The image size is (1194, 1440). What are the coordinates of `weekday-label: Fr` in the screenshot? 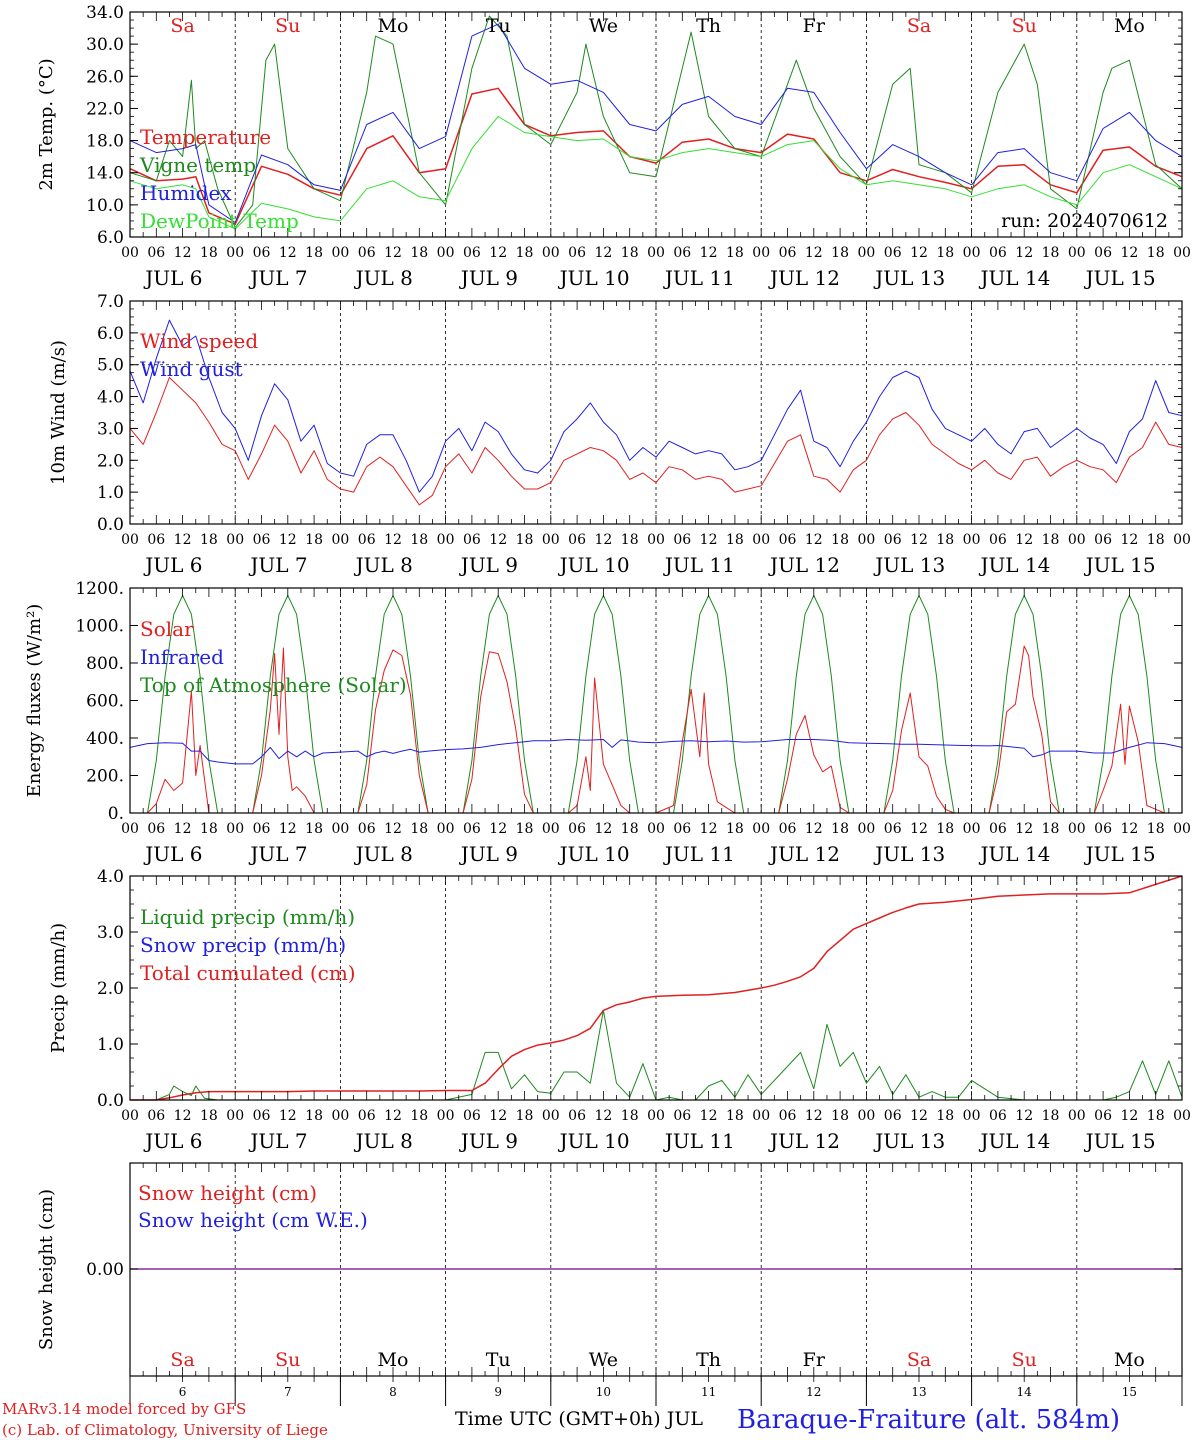 It's located at (814, 26).